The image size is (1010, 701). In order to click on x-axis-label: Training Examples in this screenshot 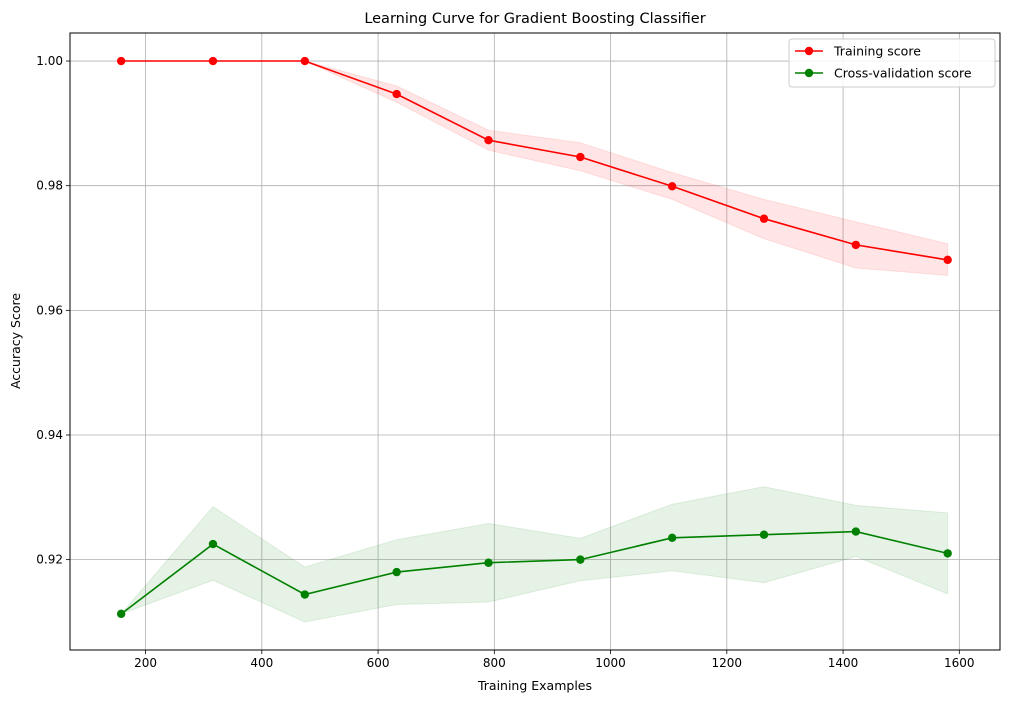, I will do `click(534, 685)`.